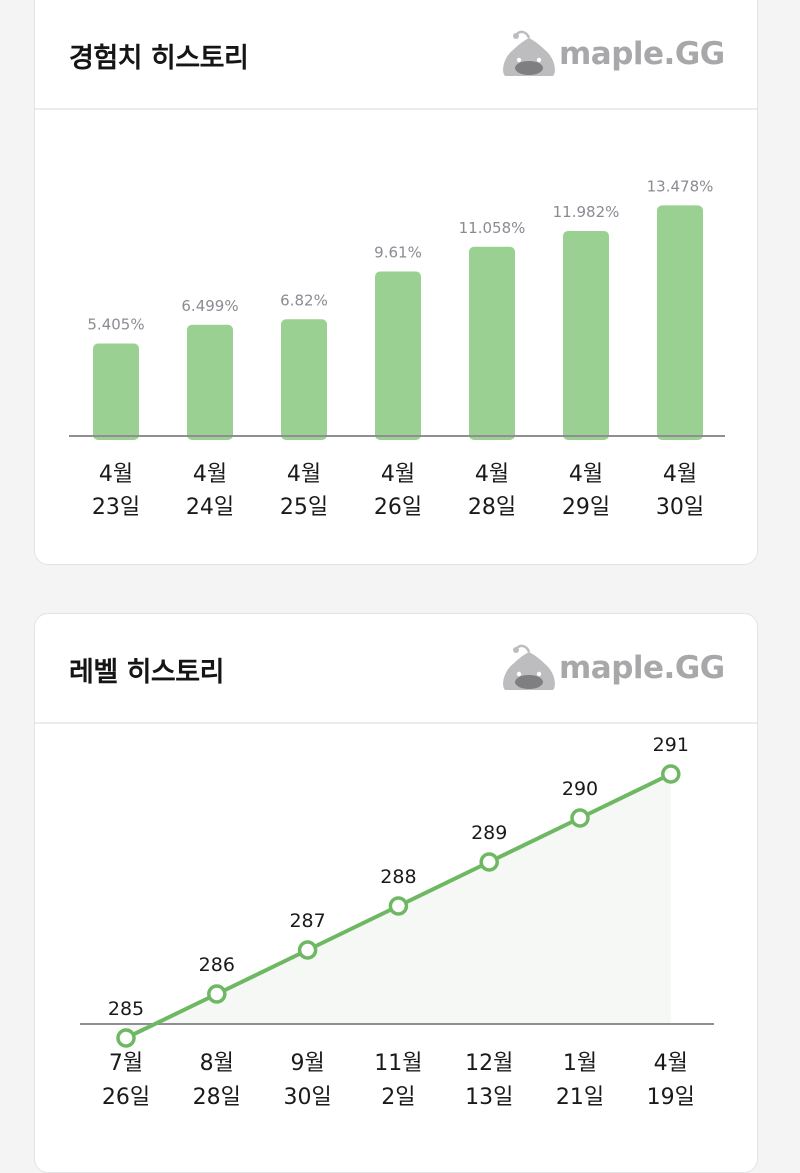  I want to click on exp-value-label: 11.982%, so click(586, 212).